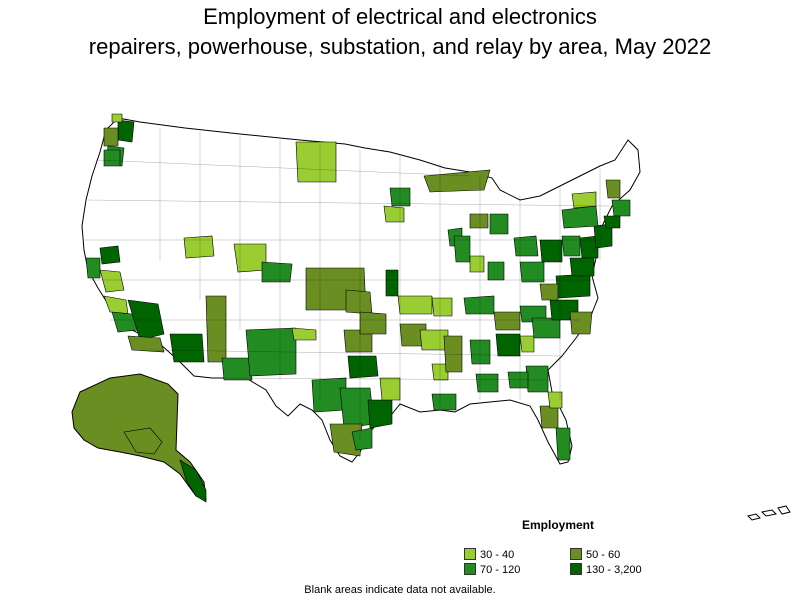 This screenshot has width=800, height=600. What do you see at coordinates (271, 352) in the screenshot?
I see `area-nm-central` at bounding box center [271, 352].